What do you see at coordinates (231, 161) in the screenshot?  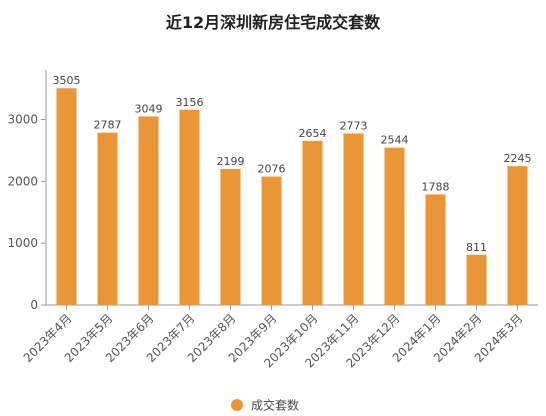 I see `data-label: 2199` at bounding box center [231, 161].